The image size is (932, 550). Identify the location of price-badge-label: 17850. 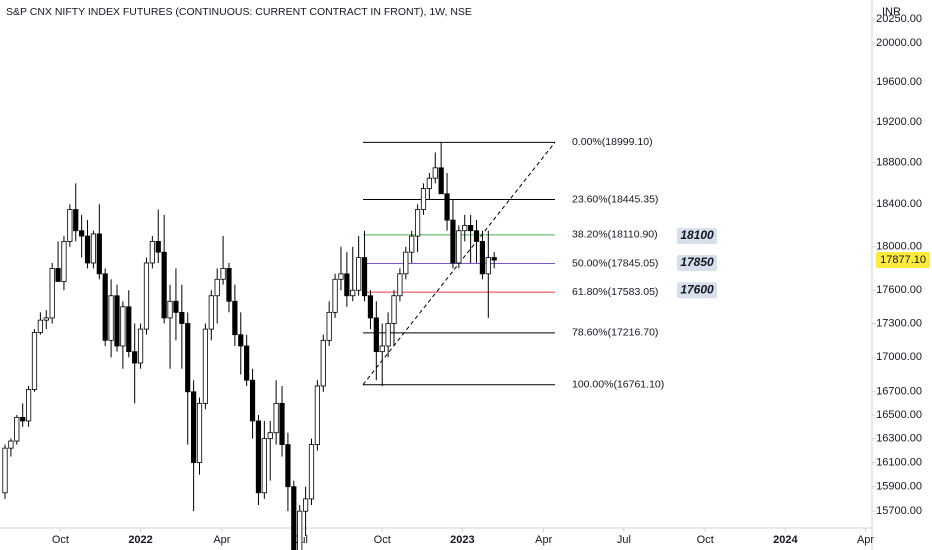
(697, 262).